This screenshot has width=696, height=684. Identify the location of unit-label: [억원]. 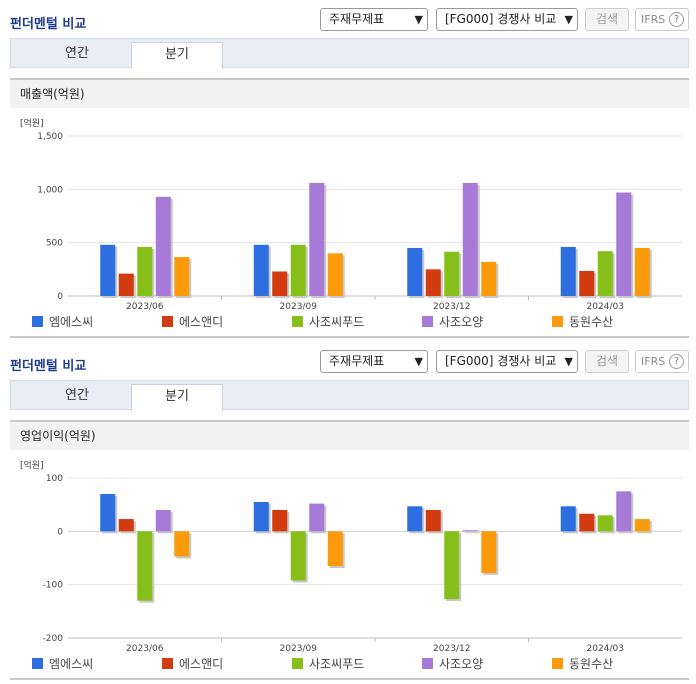
(32, 123).